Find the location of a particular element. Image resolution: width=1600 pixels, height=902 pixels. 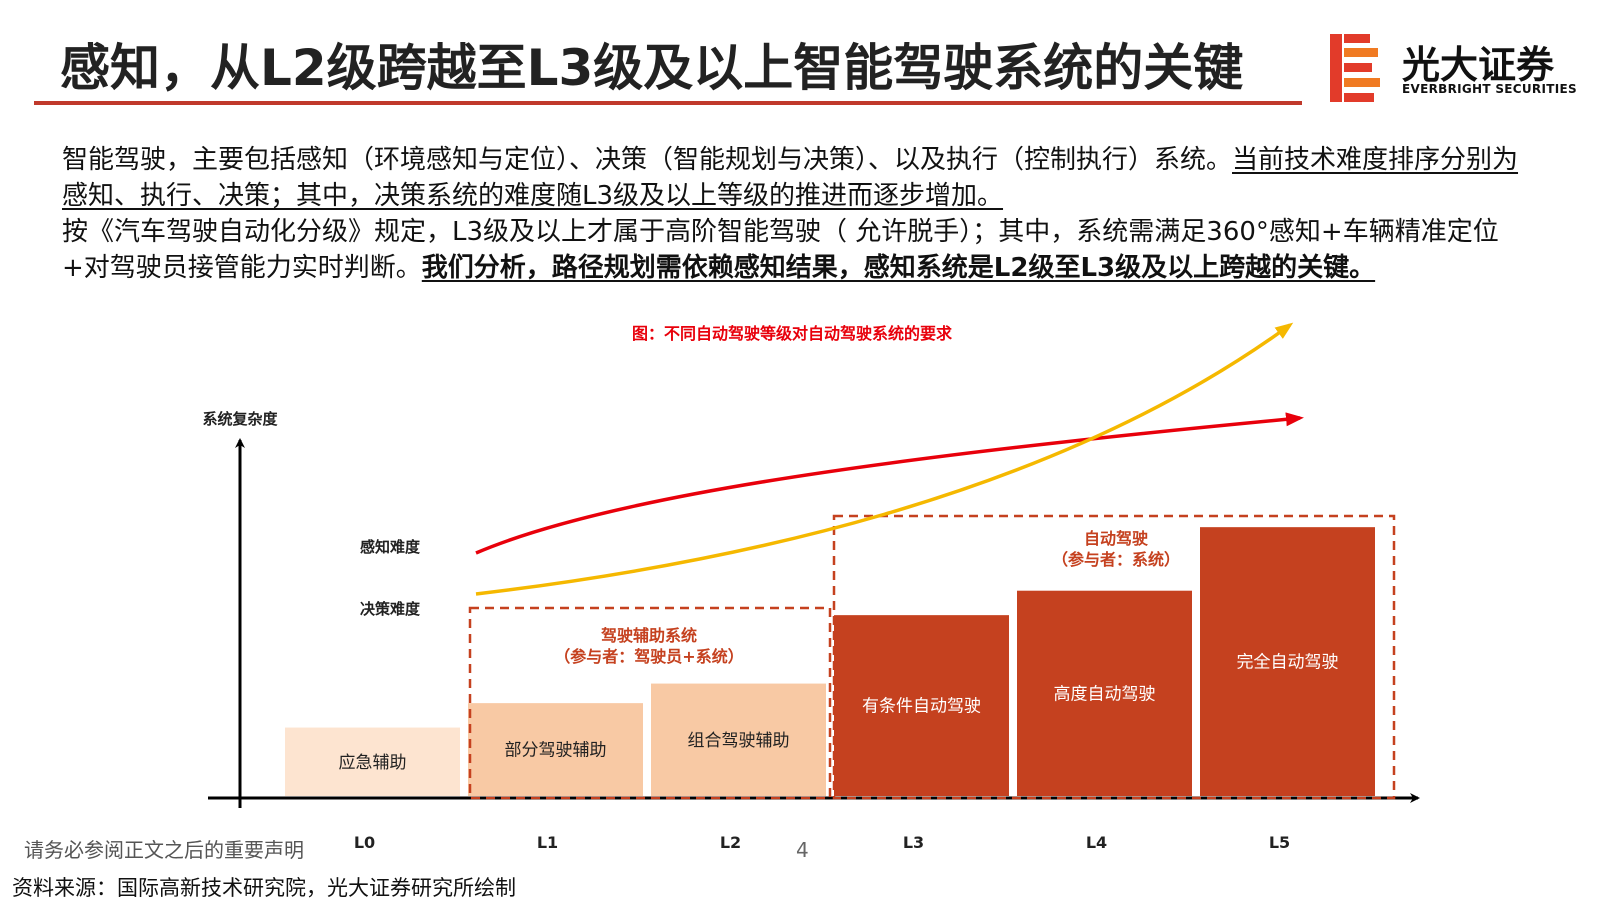

level-bar-l5 is located at coordinates (1287, 661).